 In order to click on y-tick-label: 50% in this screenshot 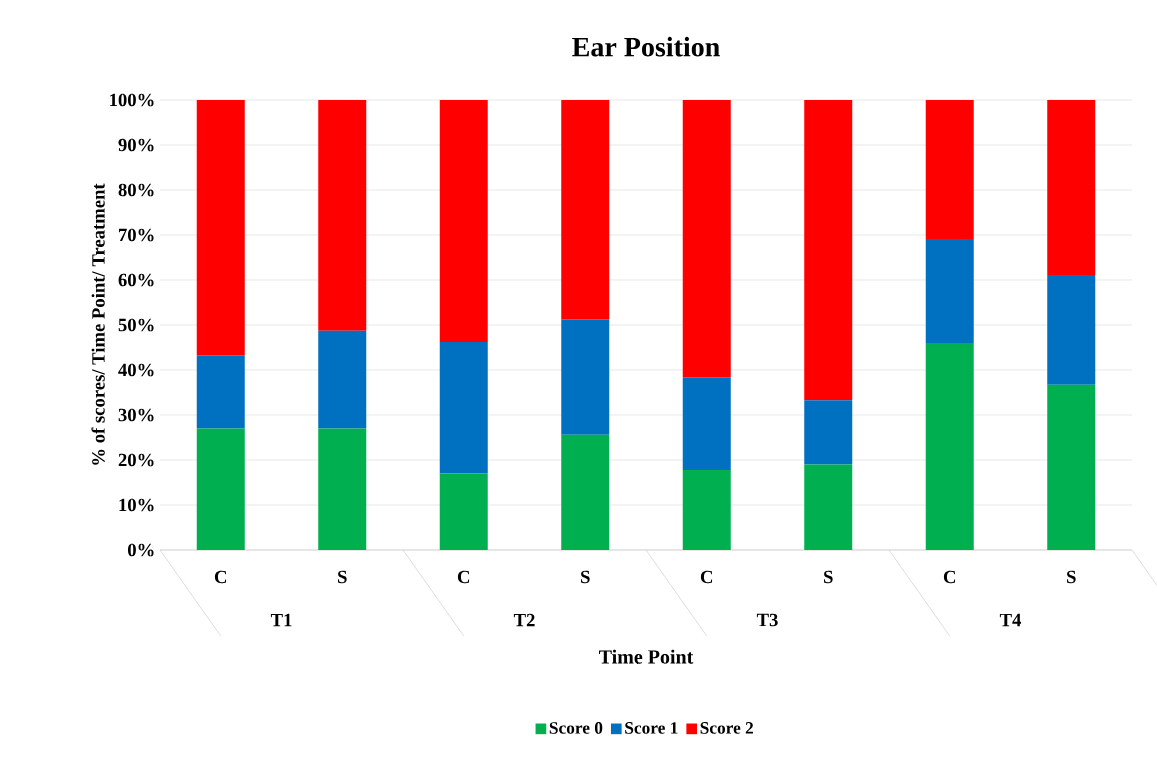, I will do `click(136, 325)`.